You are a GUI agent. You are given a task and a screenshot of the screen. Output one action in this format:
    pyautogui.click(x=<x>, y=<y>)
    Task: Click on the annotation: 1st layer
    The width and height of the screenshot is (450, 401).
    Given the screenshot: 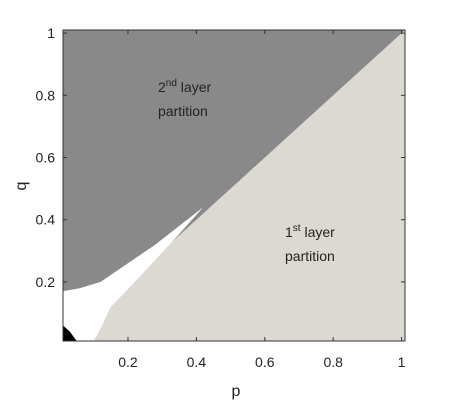 What is the action you would take?
    pyautogui.click(x=310, y=231)
    